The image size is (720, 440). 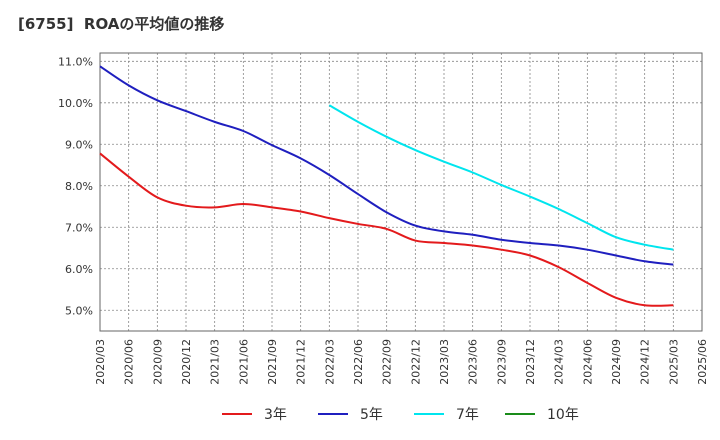 I want to click on x-tick-label: 2022/09, so click(x=387, y=362).